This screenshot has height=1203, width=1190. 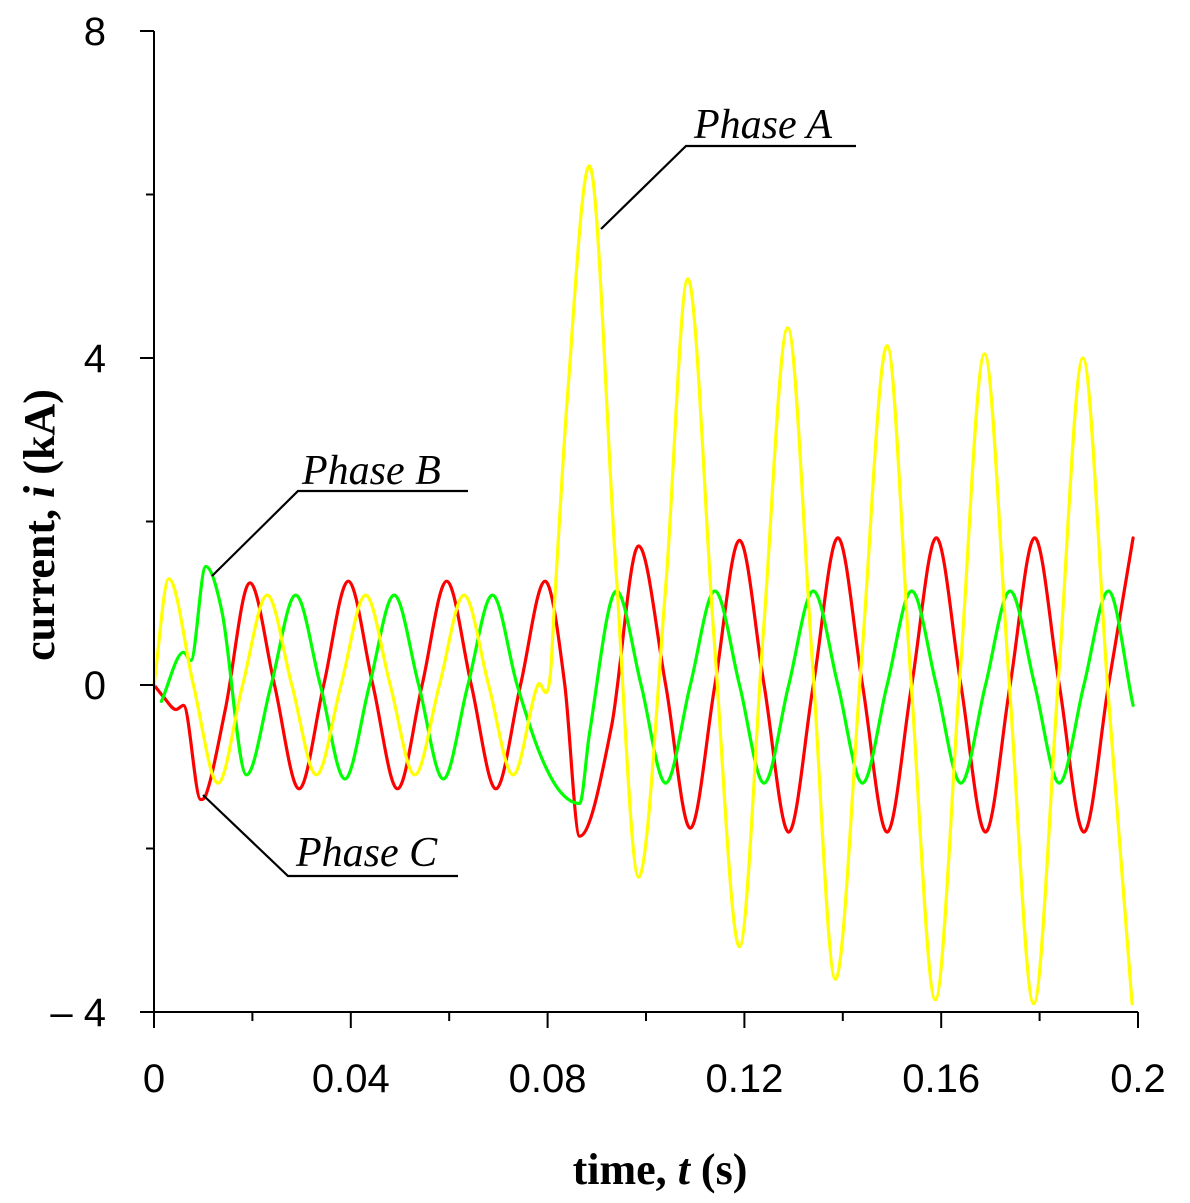 What do you see at coordinates (39, 525) in the screenshot?
I see `y-axis-title: current, i (kA)` at bounding box center [39, 525].